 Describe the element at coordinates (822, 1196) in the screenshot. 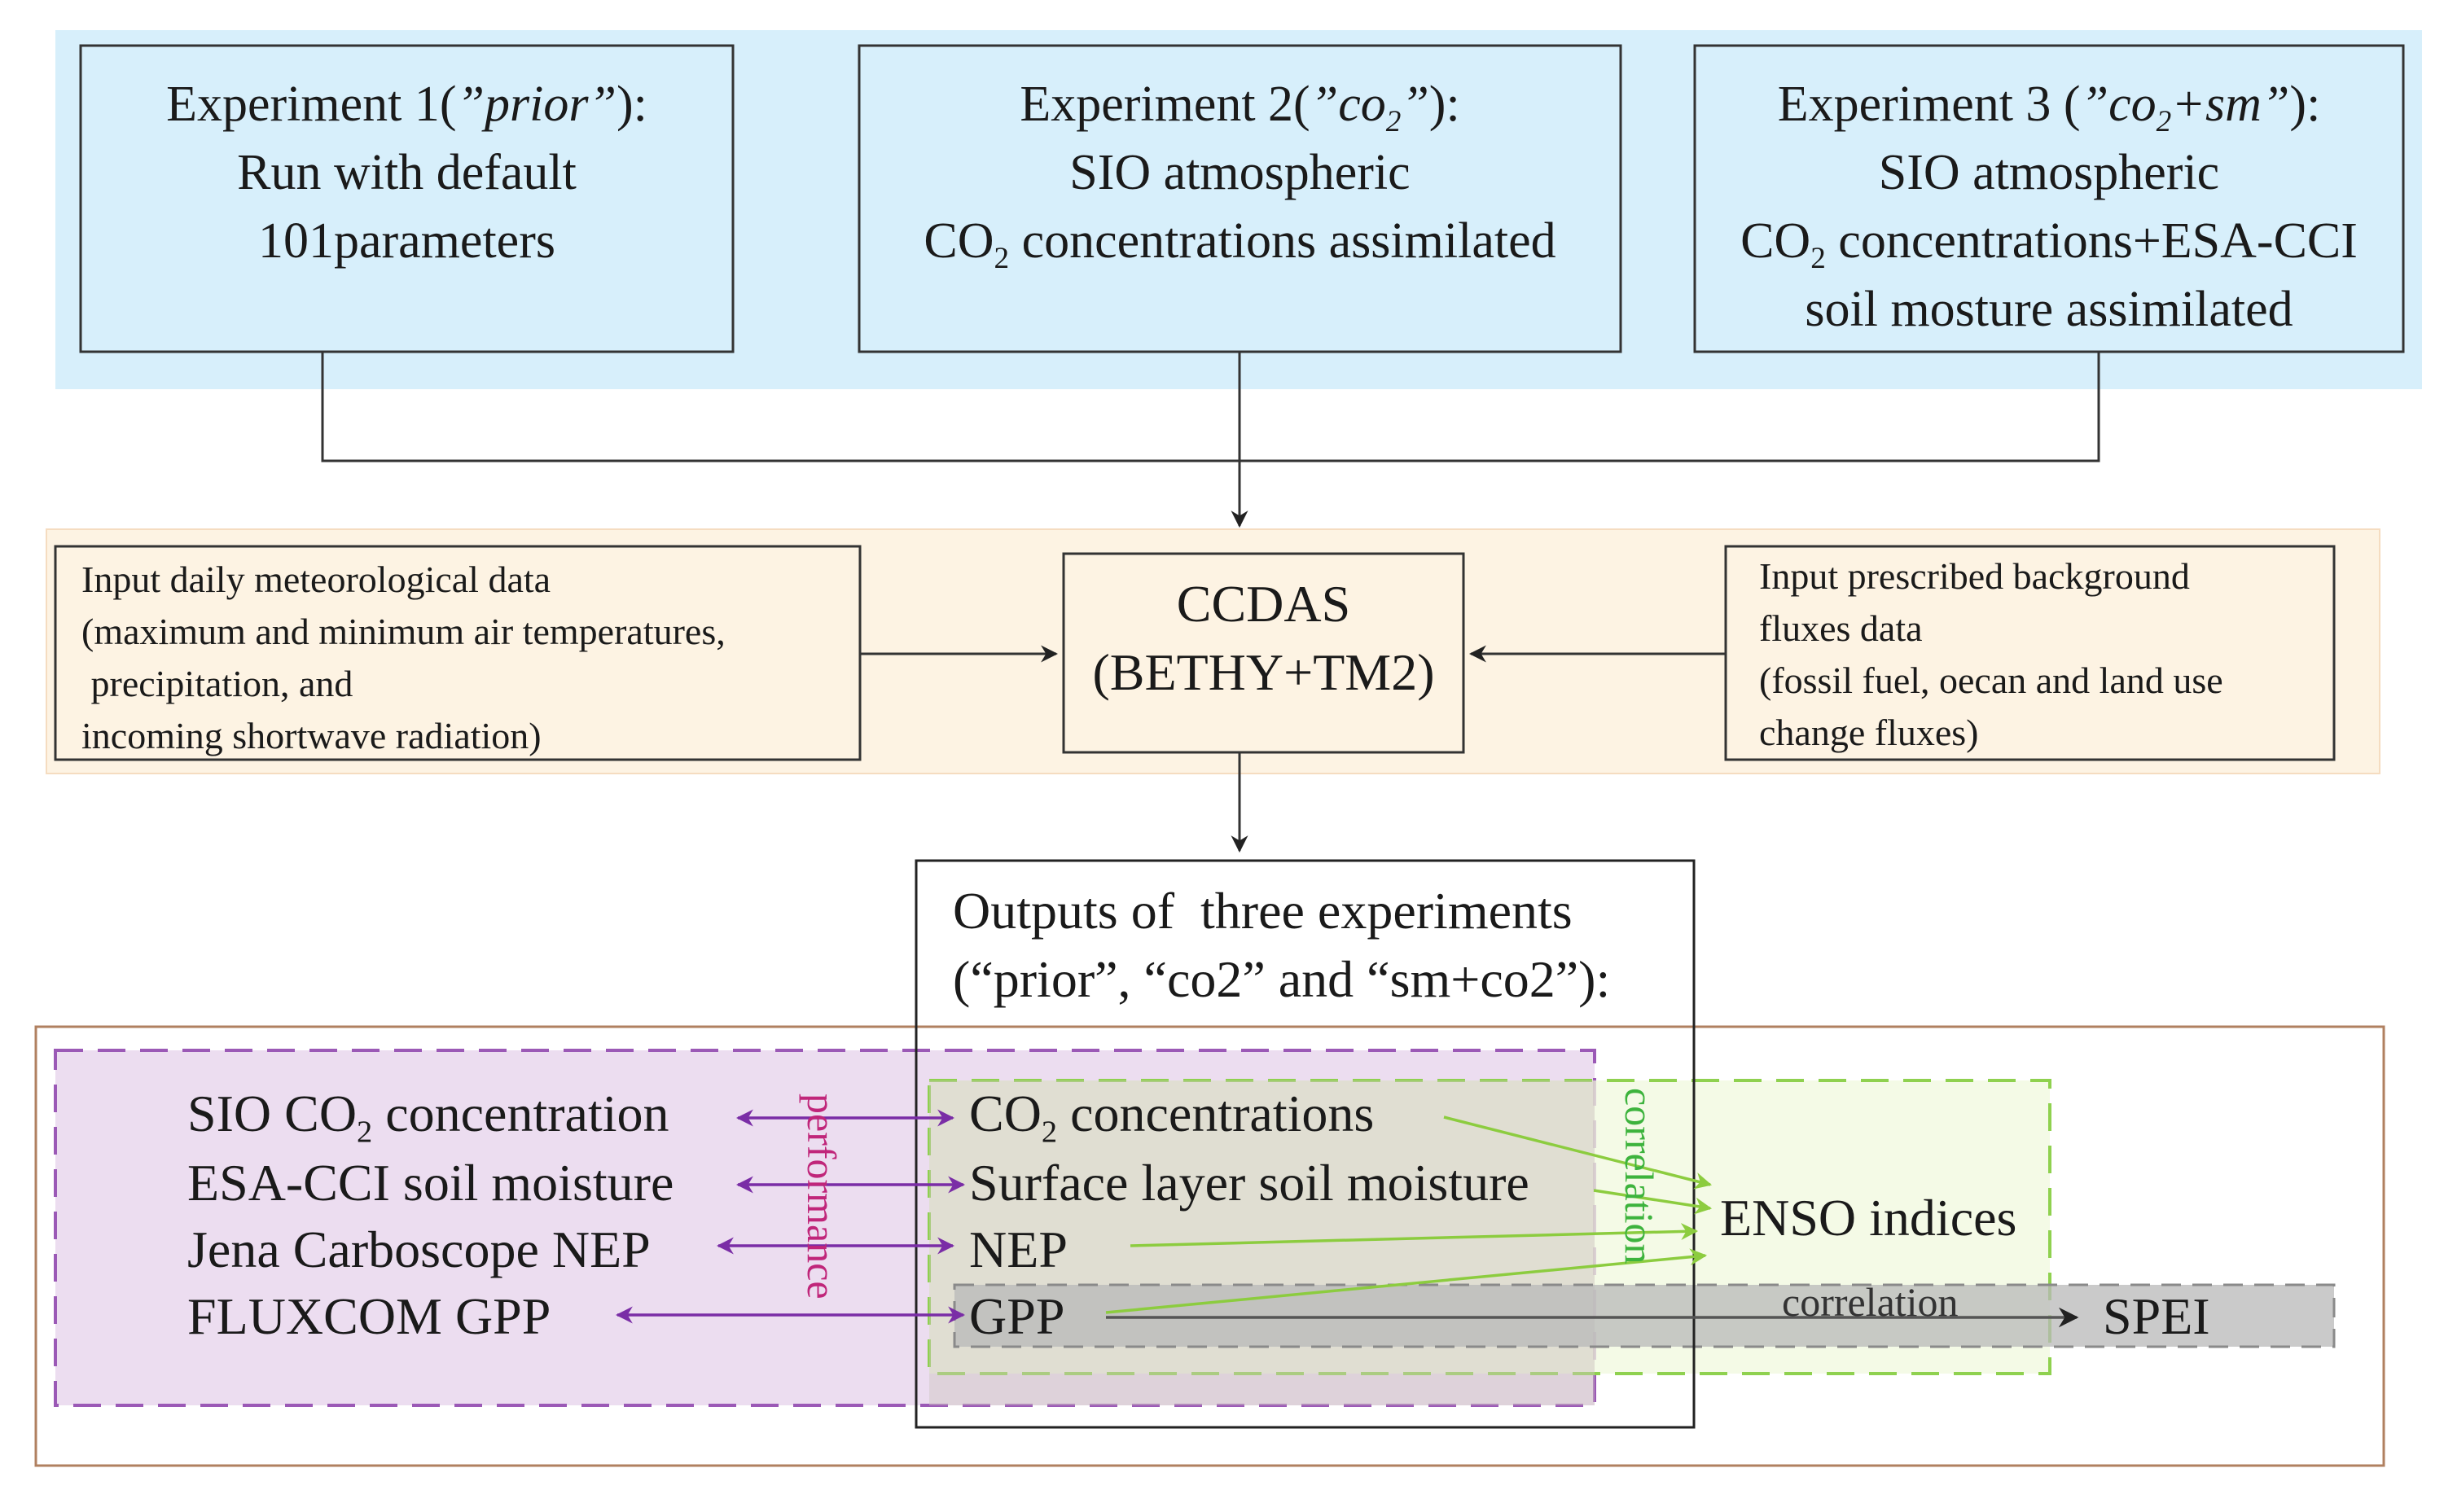

I see `performance-label: performance` at that location.